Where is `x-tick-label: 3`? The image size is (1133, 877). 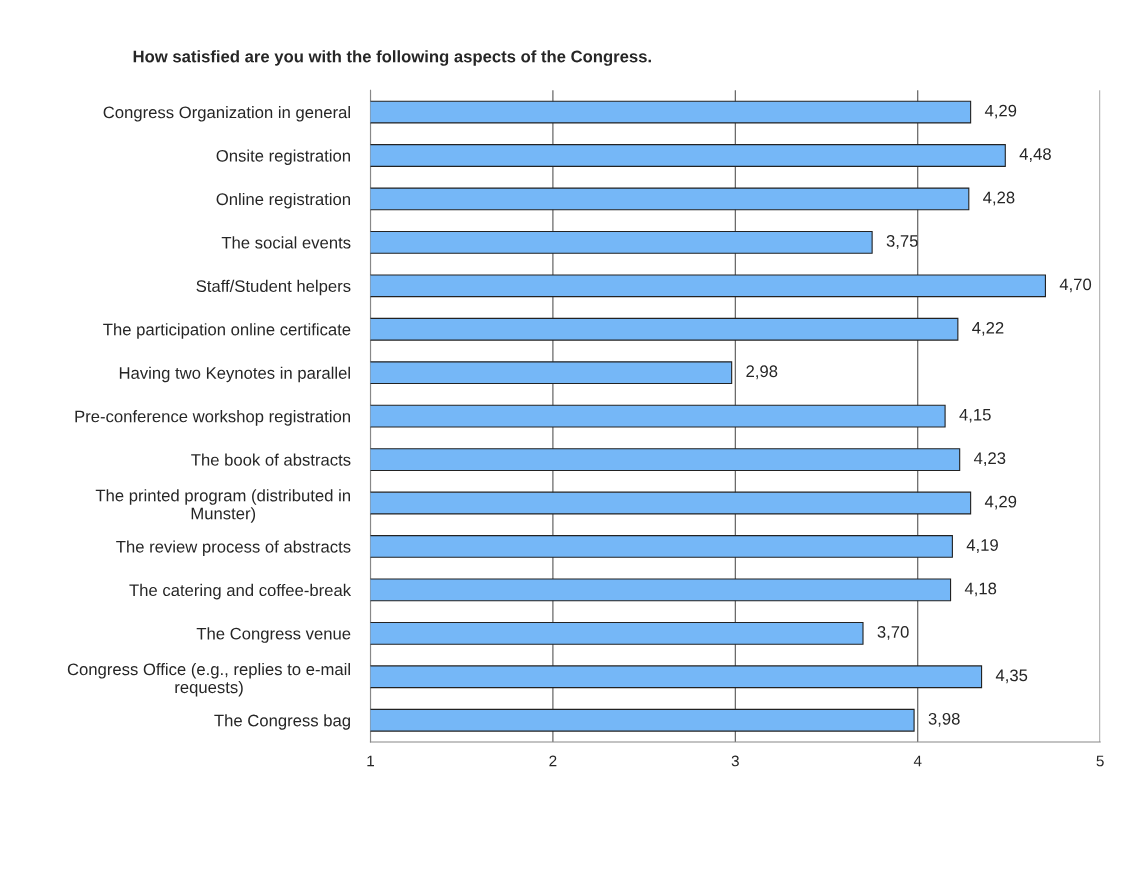 x-tick-label: 3 is located at coordinates (735, 761).